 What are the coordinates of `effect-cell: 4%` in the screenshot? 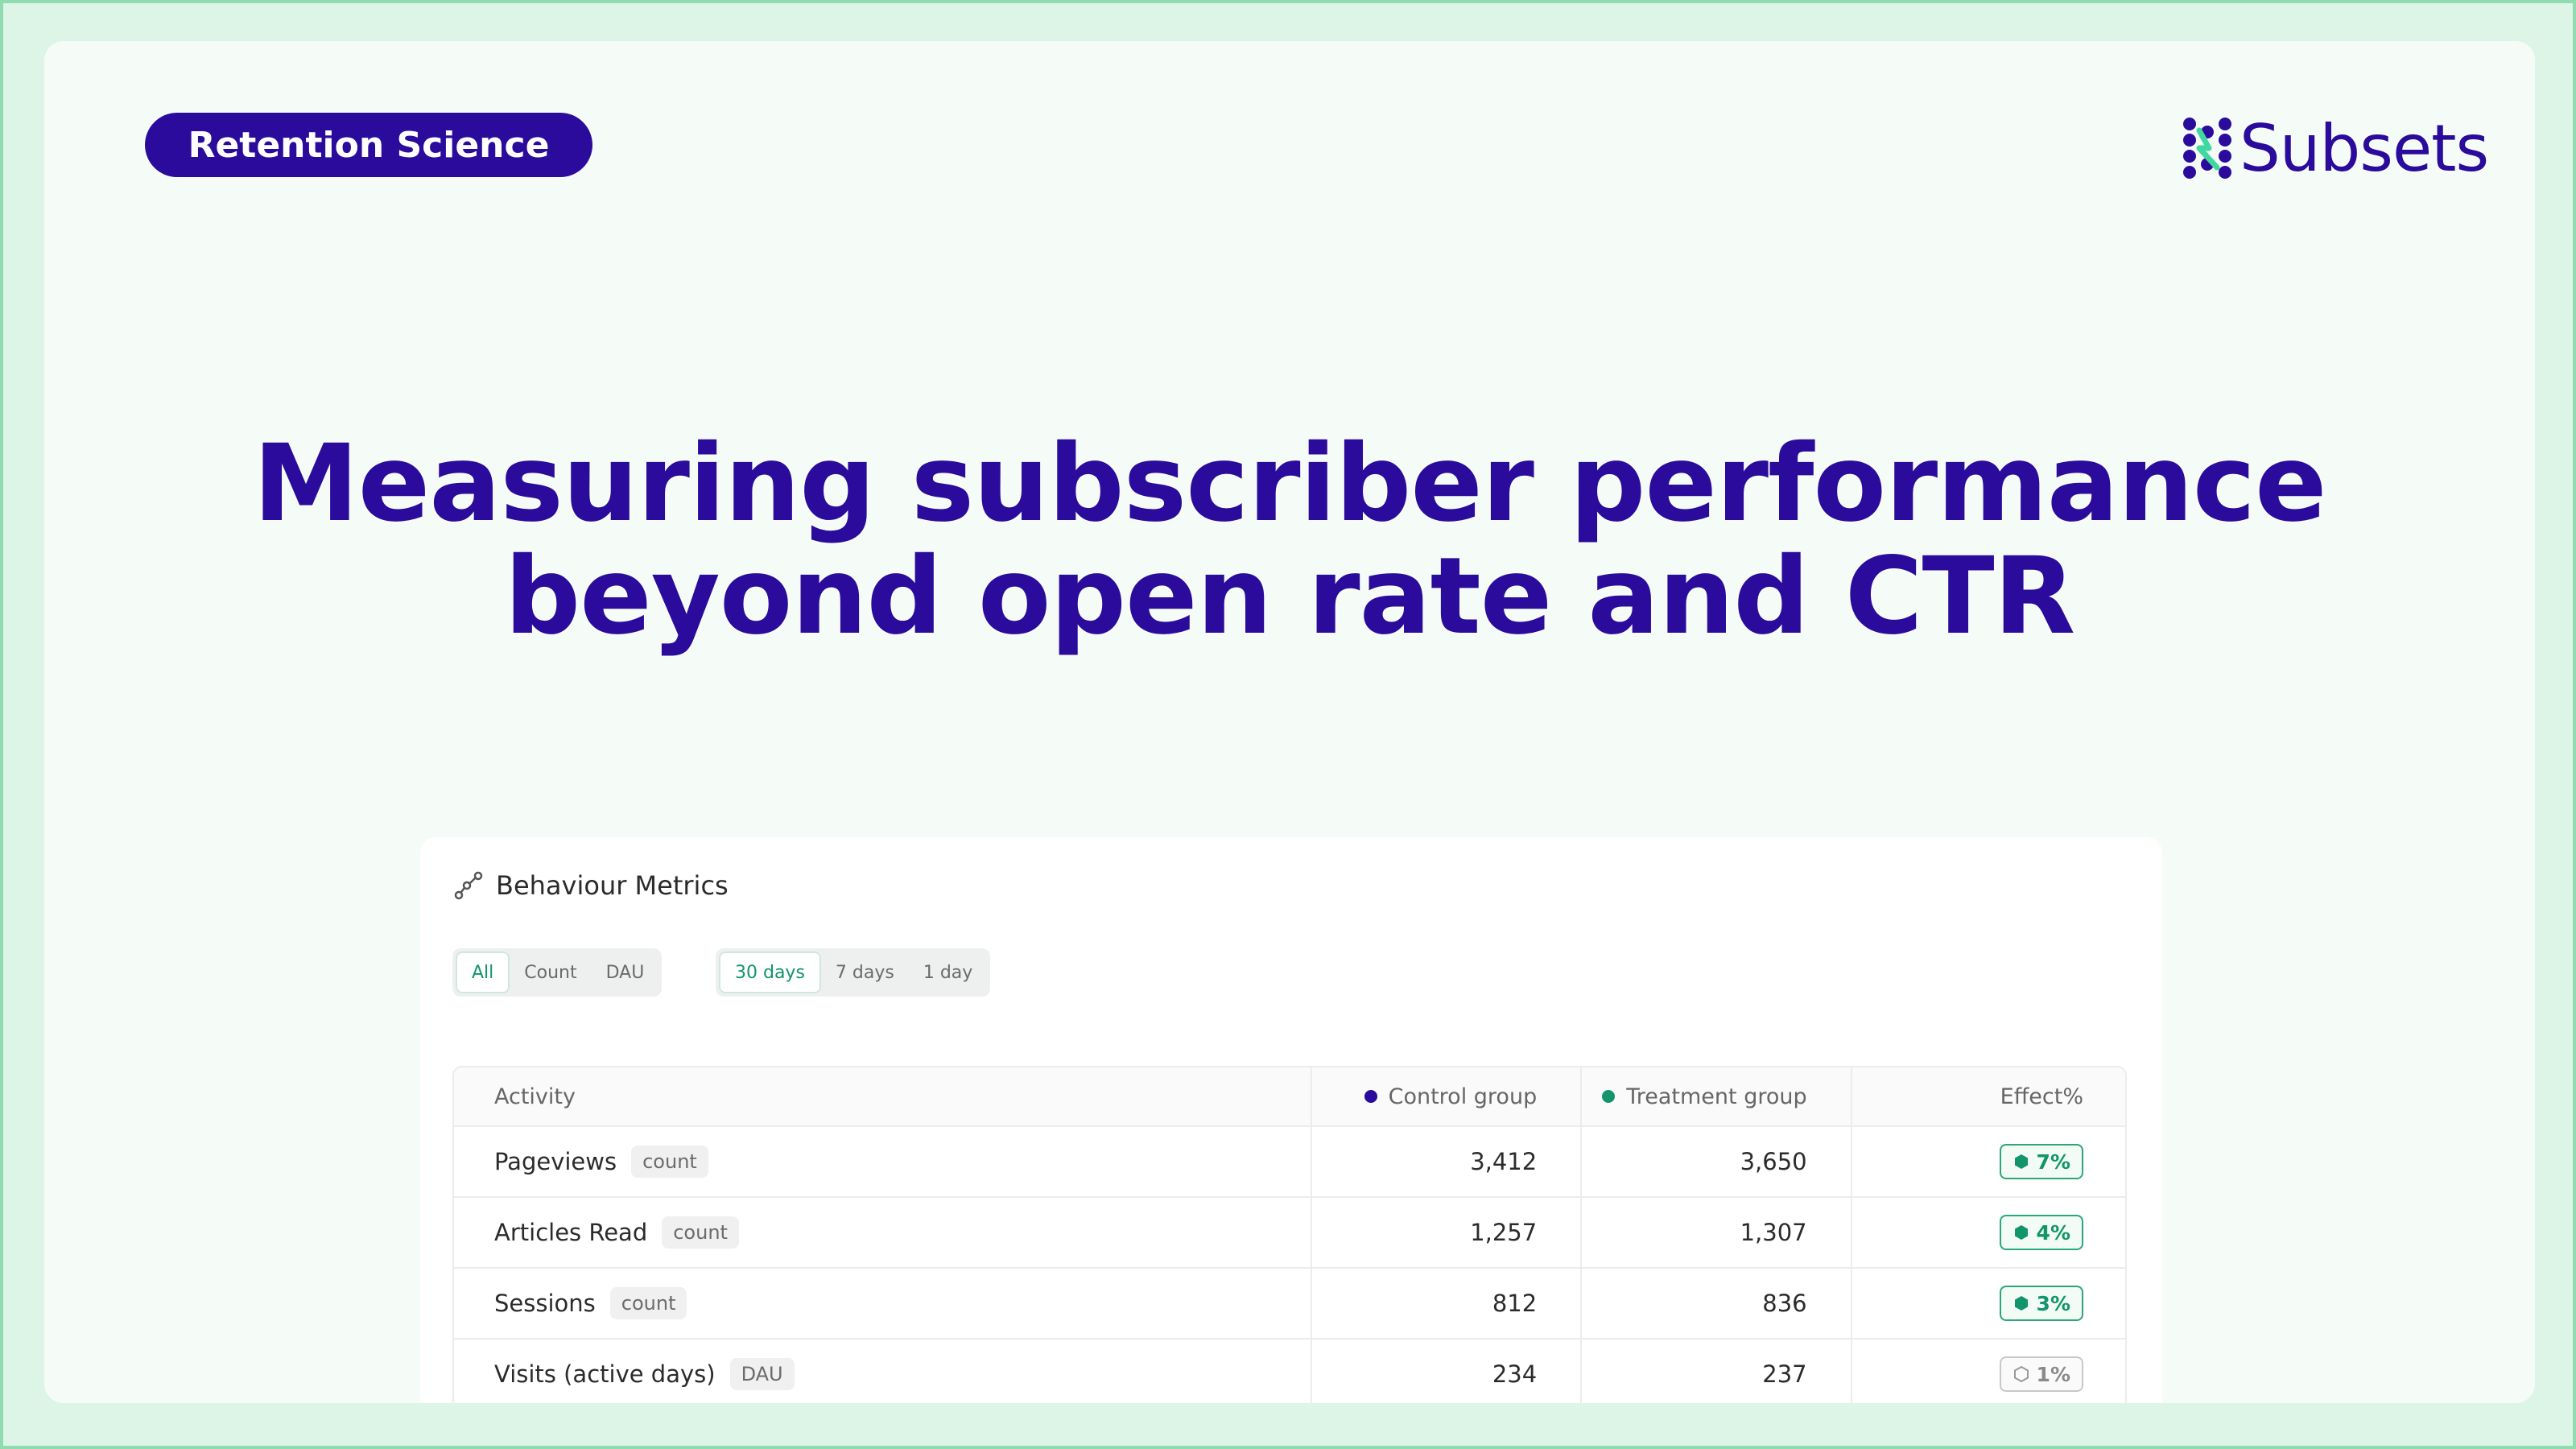 It's located at (1988, 1232).